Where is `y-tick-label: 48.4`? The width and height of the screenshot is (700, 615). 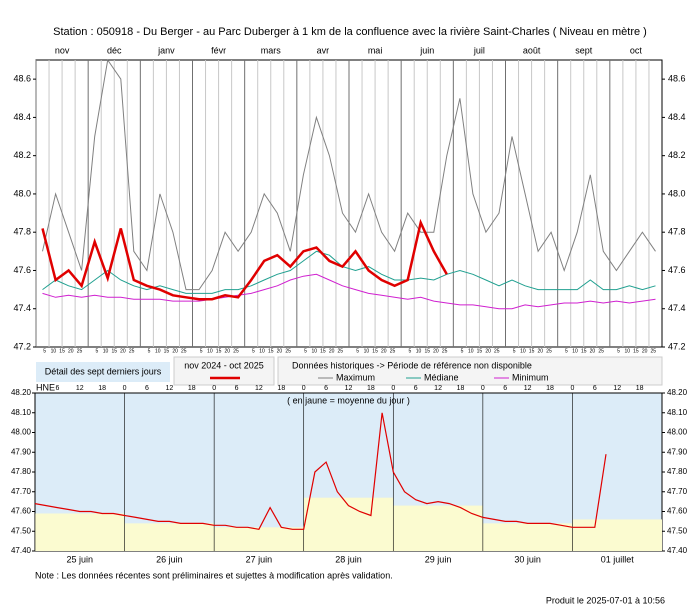
y-tick-label: 48.4 is located at coordinates (22, 117).